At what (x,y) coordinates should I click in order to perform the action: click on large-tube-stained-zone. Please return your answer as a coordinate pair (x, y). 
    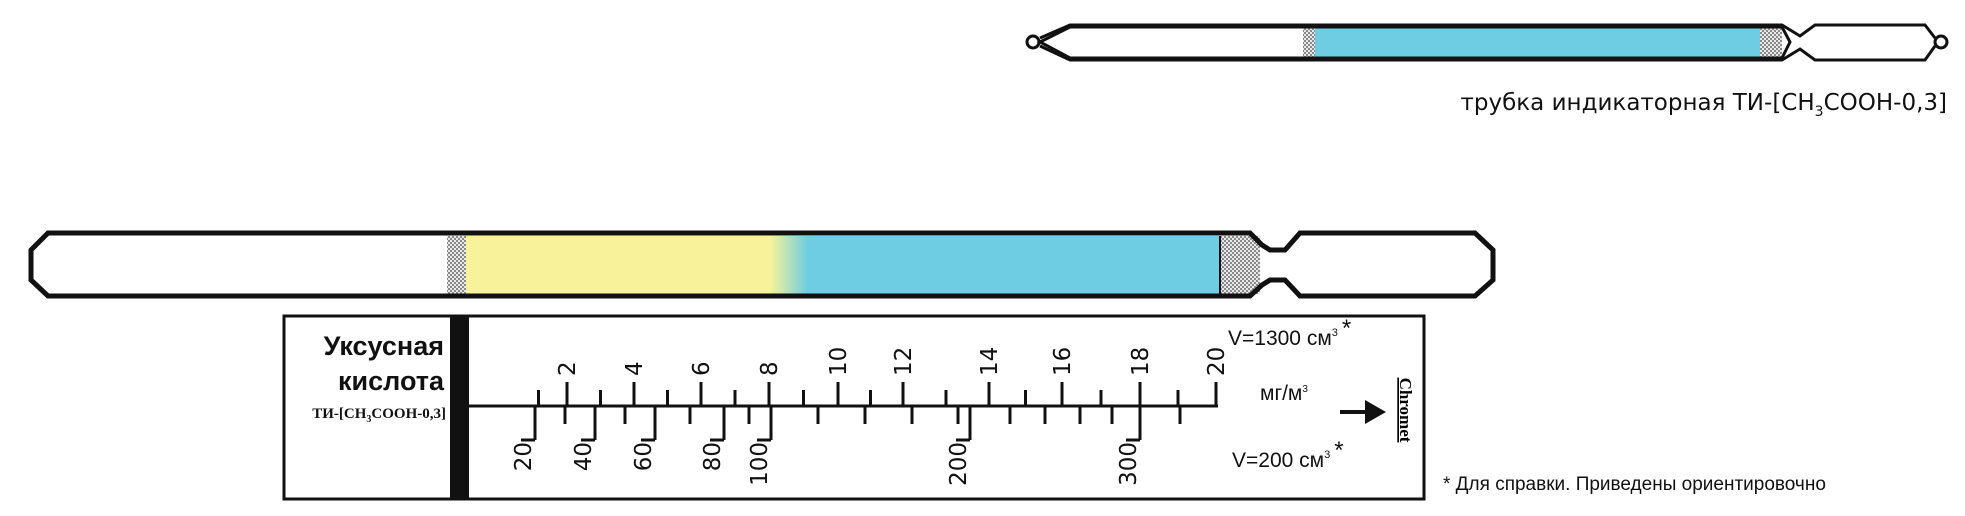
    Looking at the image, I should click on (618, 265).